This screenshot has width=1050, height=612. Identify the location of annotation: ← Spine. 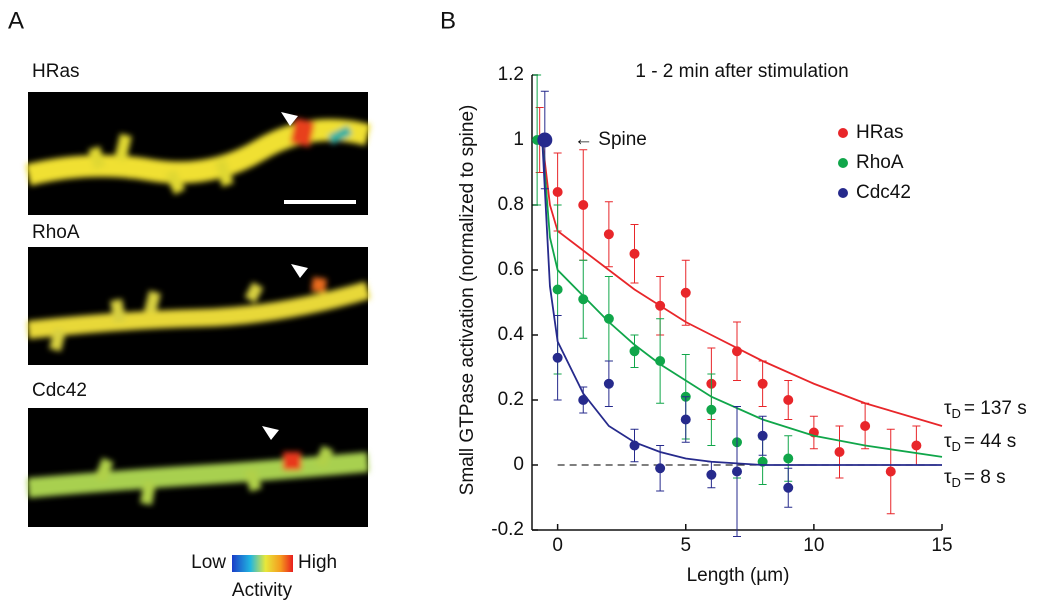
(610, 139).